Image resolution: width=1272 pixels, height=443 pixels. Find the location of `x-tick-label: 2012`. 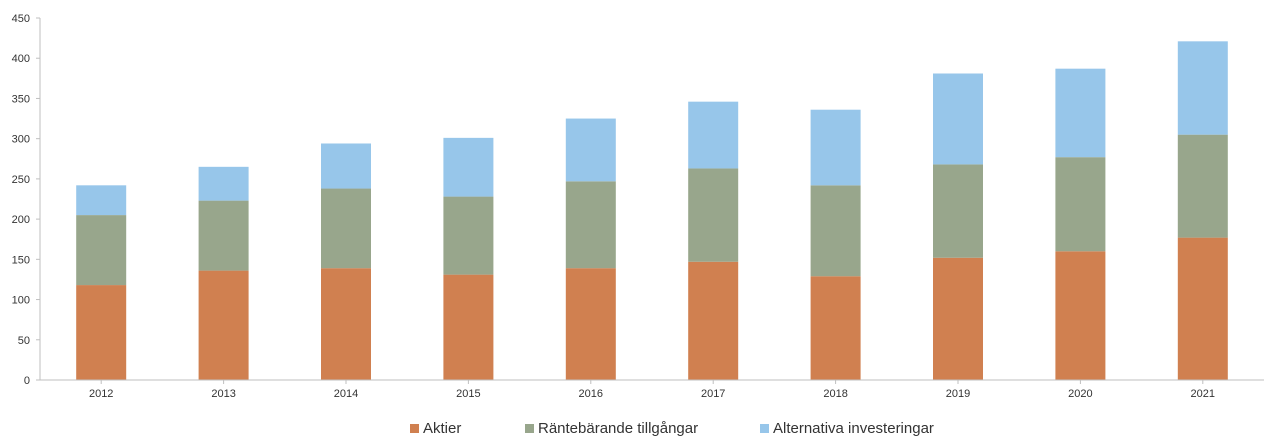

x-tick-label: 2012 is located at coordinates (101, 394).